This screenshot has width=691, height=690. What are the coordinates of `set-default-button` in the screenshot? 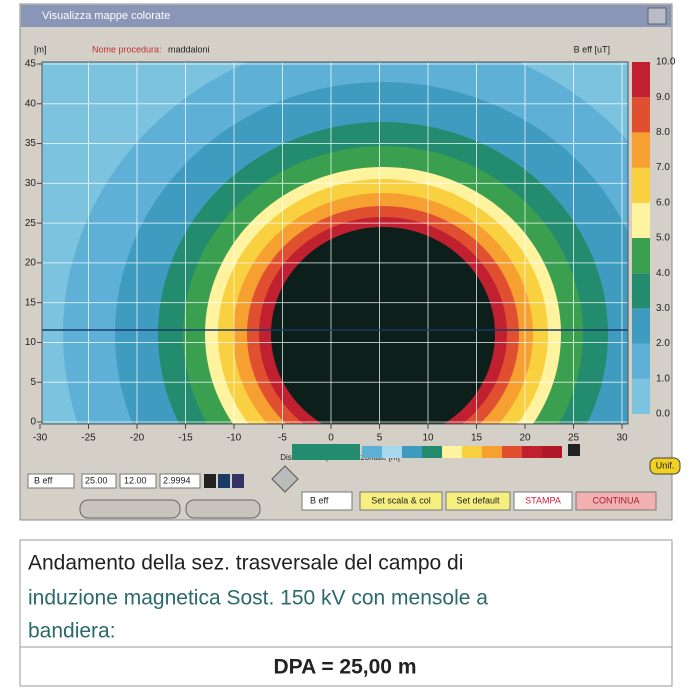 It's located at (478, 501).